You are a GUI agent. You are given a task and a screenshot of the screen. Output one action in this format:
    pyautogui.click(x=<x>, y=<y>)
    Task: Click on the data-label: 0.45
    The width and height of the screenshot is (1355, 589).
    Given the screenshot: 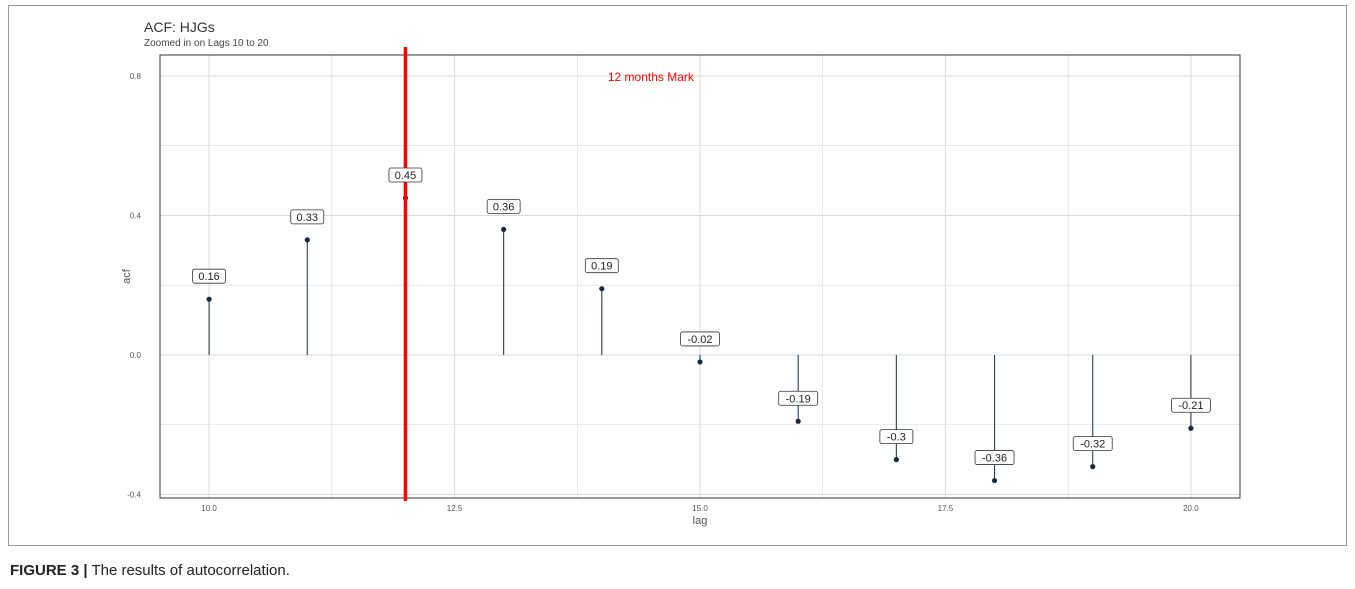 What is the action you would take?
    pyautogui.click(x=405, y=176)
    